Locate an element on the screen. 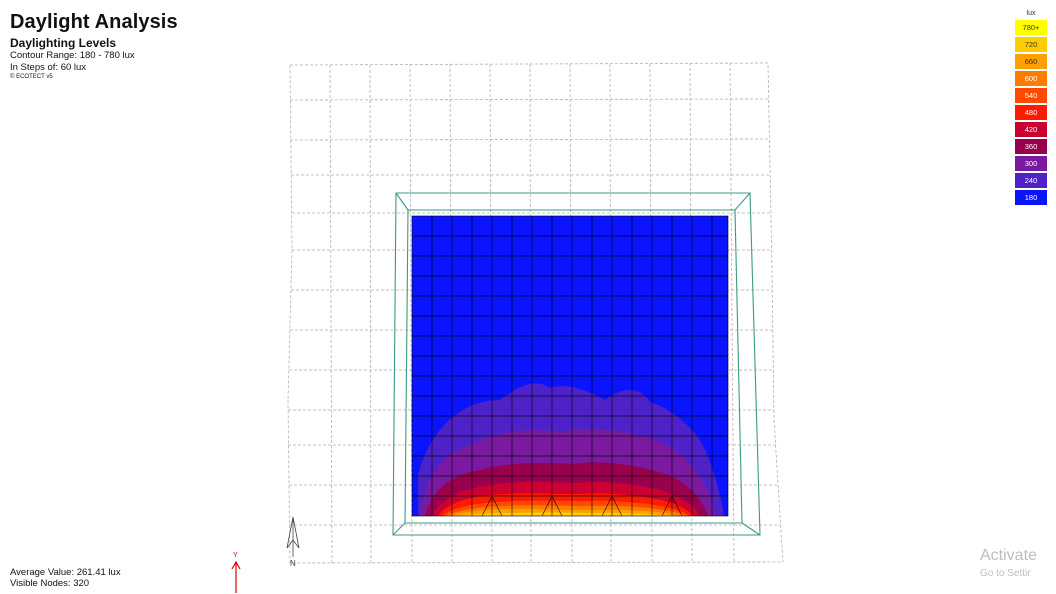 The image size is (1056, 594). activation-watermark: Activate Go to Settir is located at coordinates (1008, 563).